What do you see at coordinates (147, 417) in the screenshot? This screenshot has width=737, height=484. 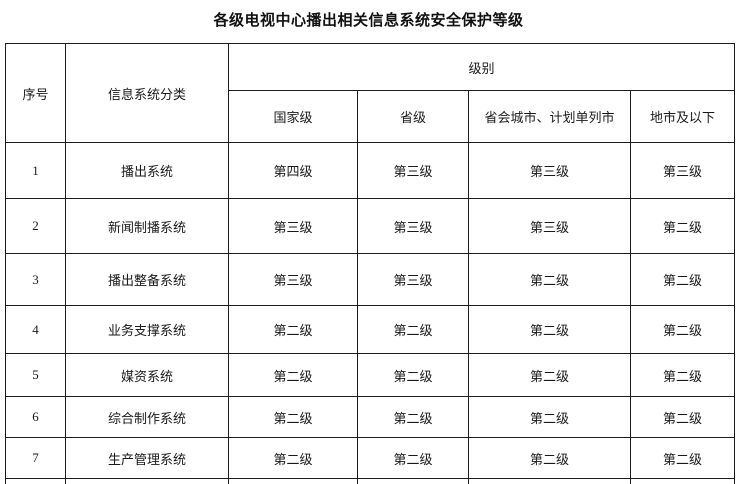 I see `system-category-cell: 综合制作系统` at bounding box center [147, 417].